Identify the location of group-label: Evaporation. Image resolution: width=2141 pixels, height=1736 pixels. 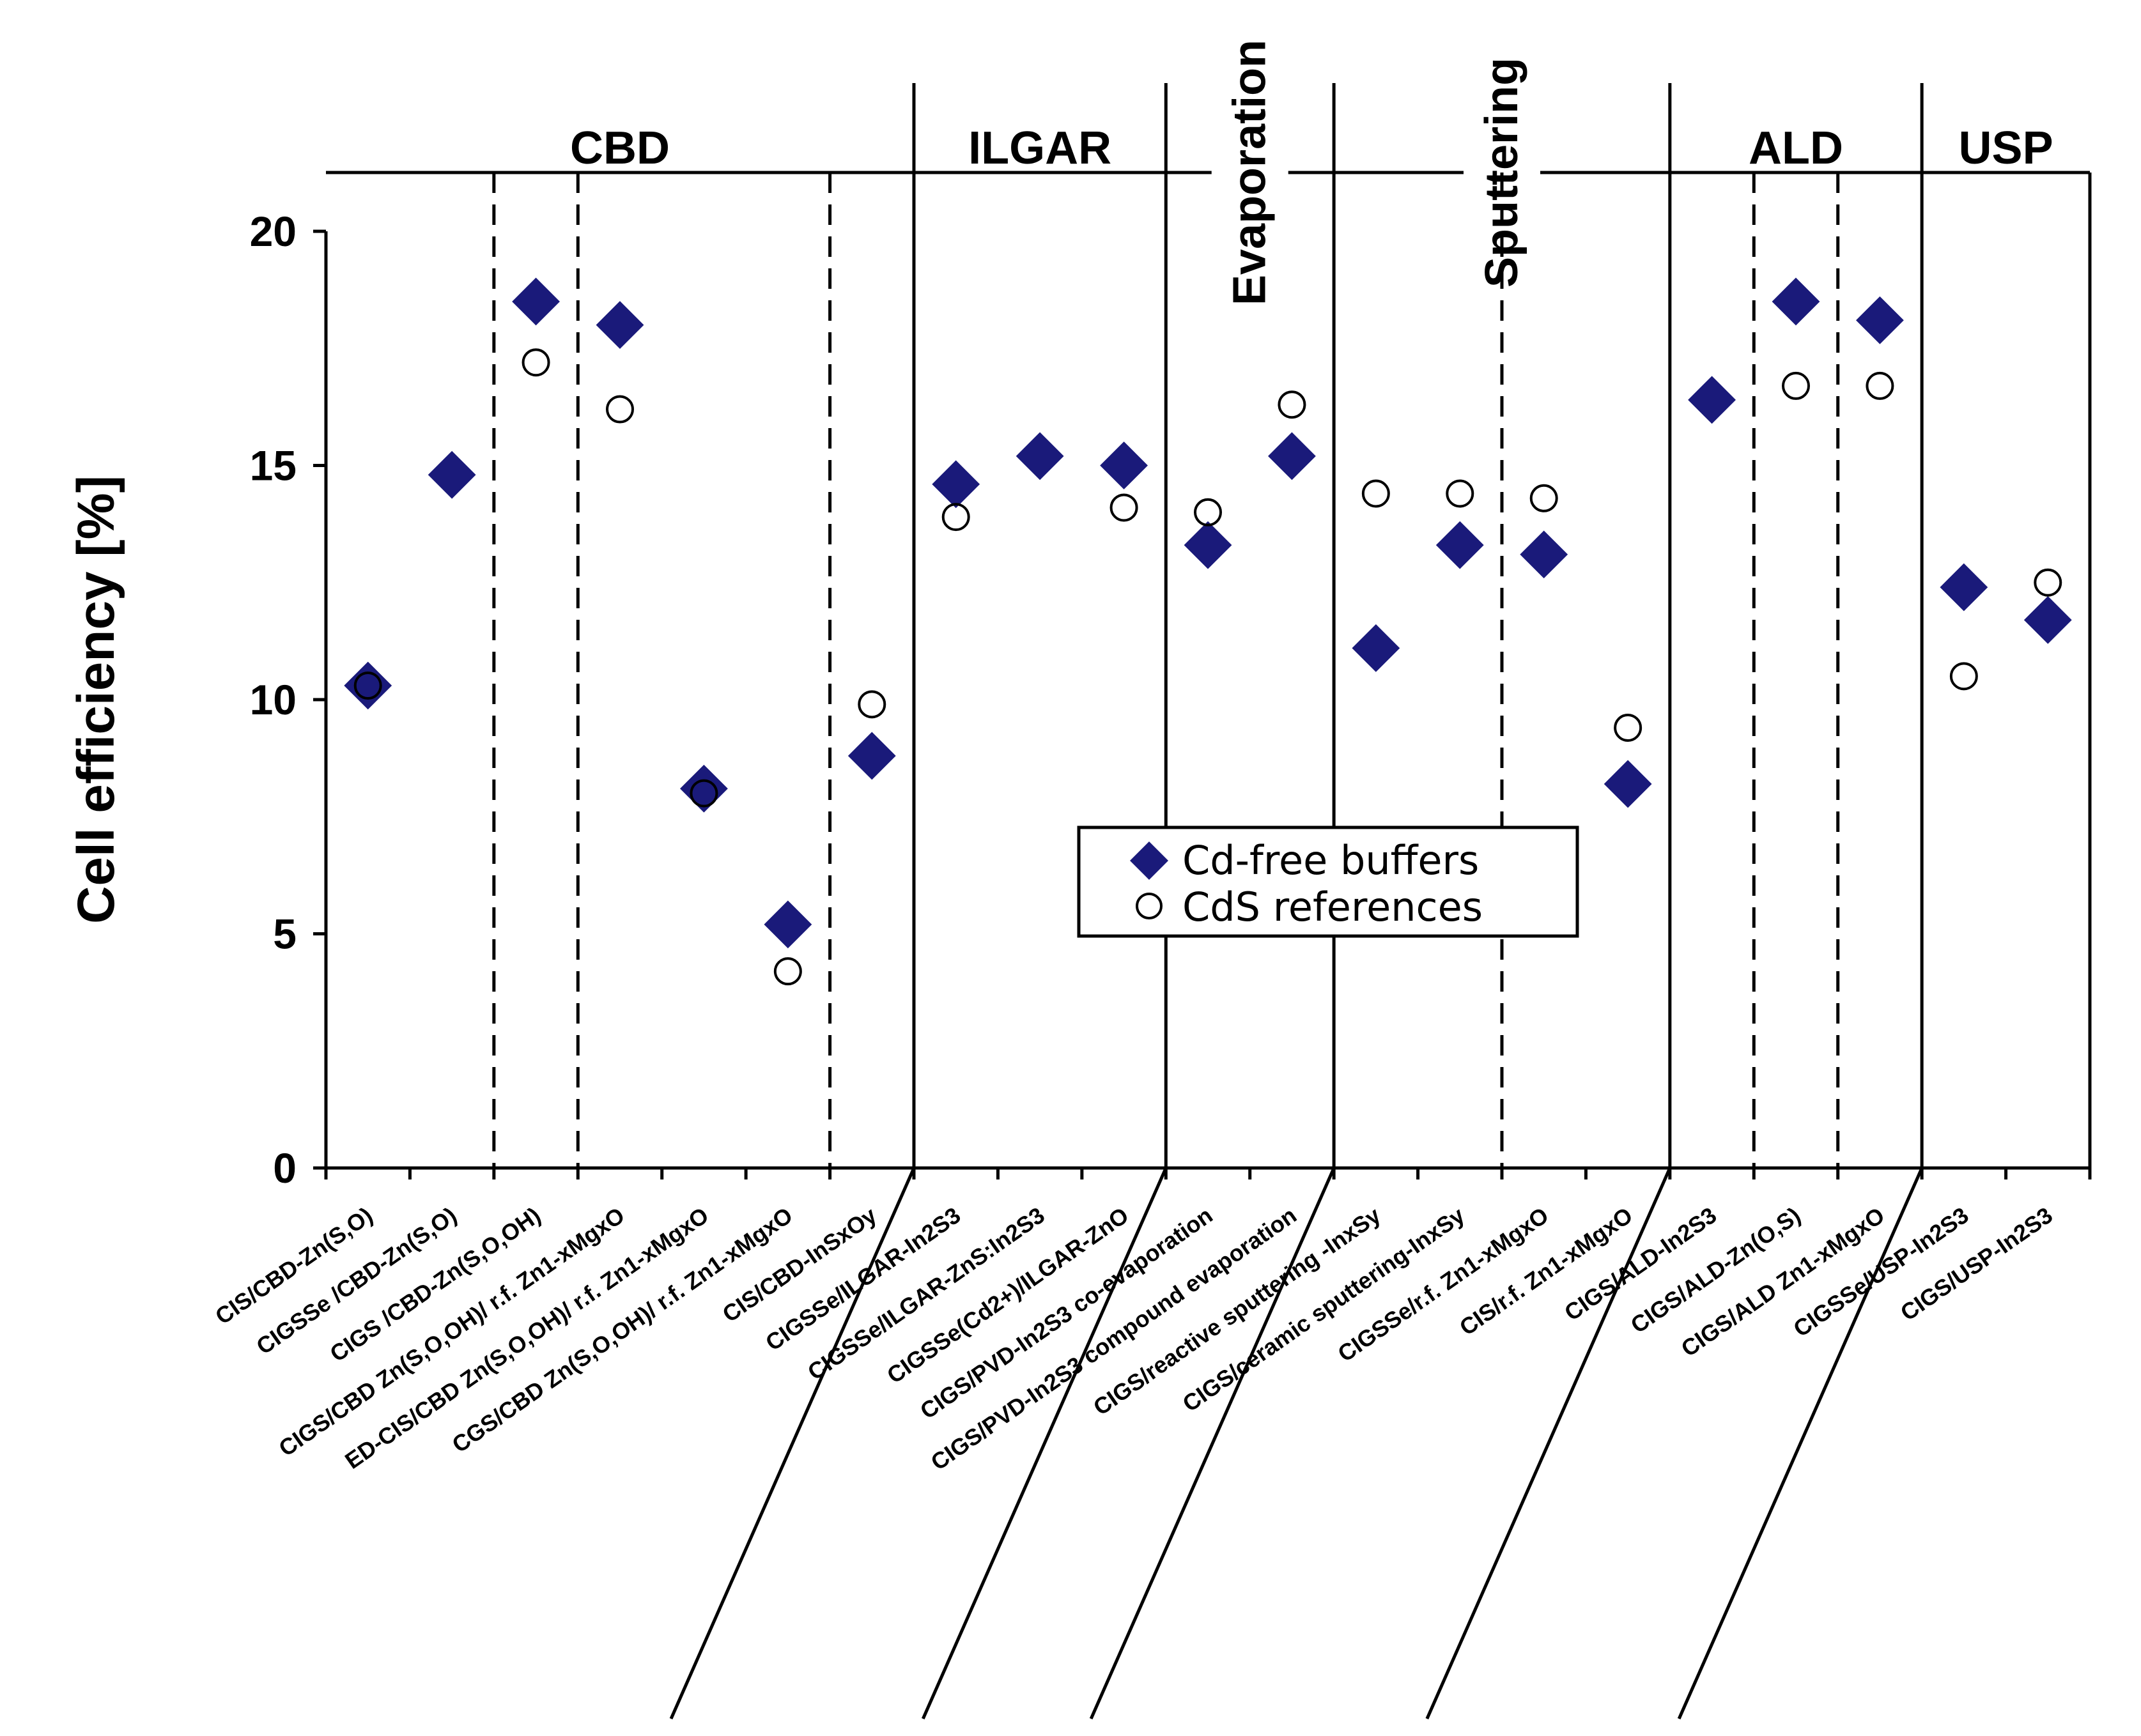
(1251, 172).